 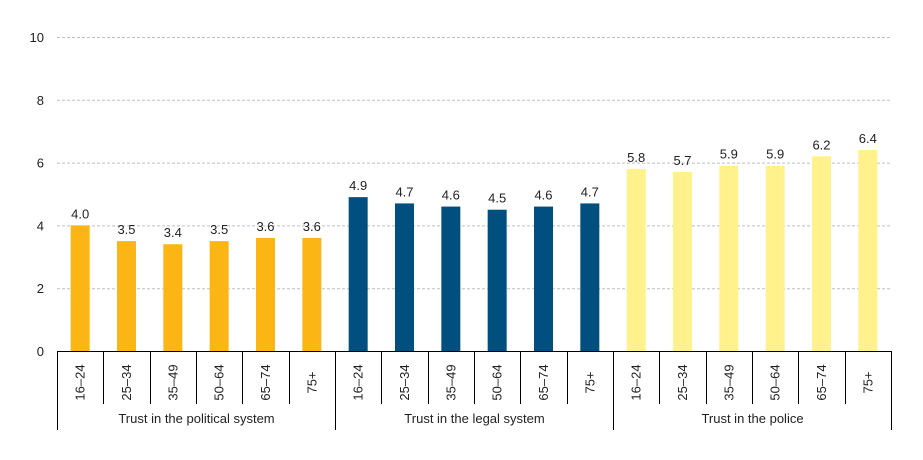 I want to click on y-tick-label: 0, so click(x=40, y=351).